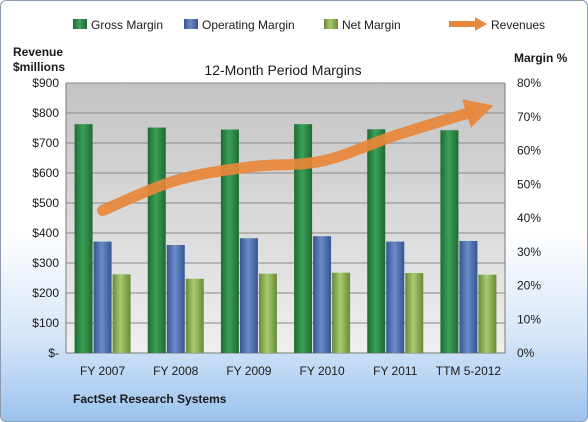  I want to click on legend-label-net-margin: Net Margin, so click(371, 25).